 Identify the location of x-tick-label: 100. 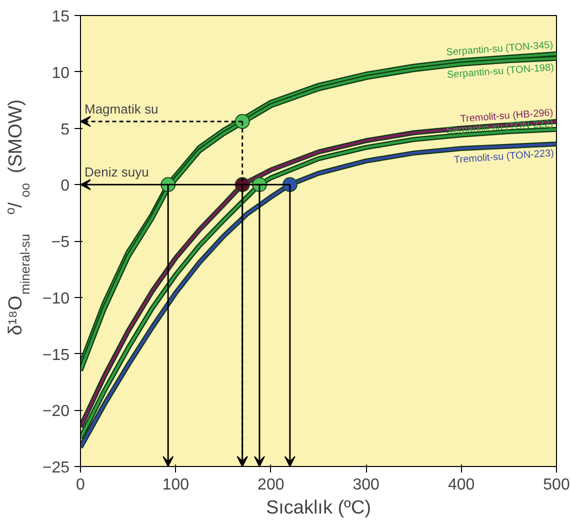
(176, 485).